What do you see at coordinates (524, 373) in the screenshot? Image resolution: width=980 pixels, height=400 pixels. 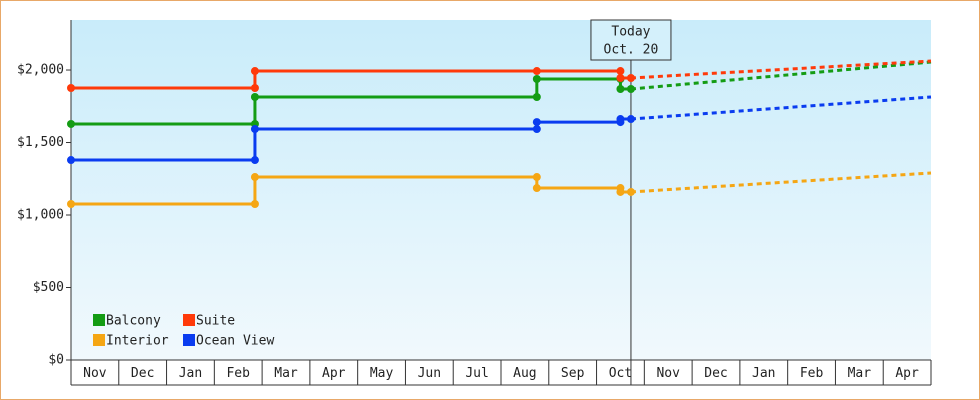 I see `x-tick-label: Aug` at bounding box center [524, 373].